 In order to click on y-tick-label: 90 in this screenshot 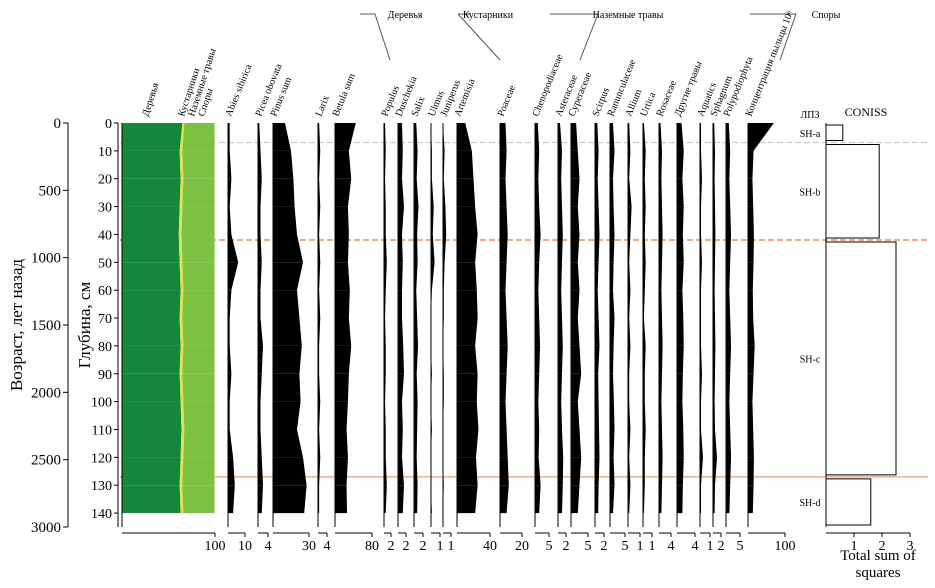, I will do `click(105, 375)`.